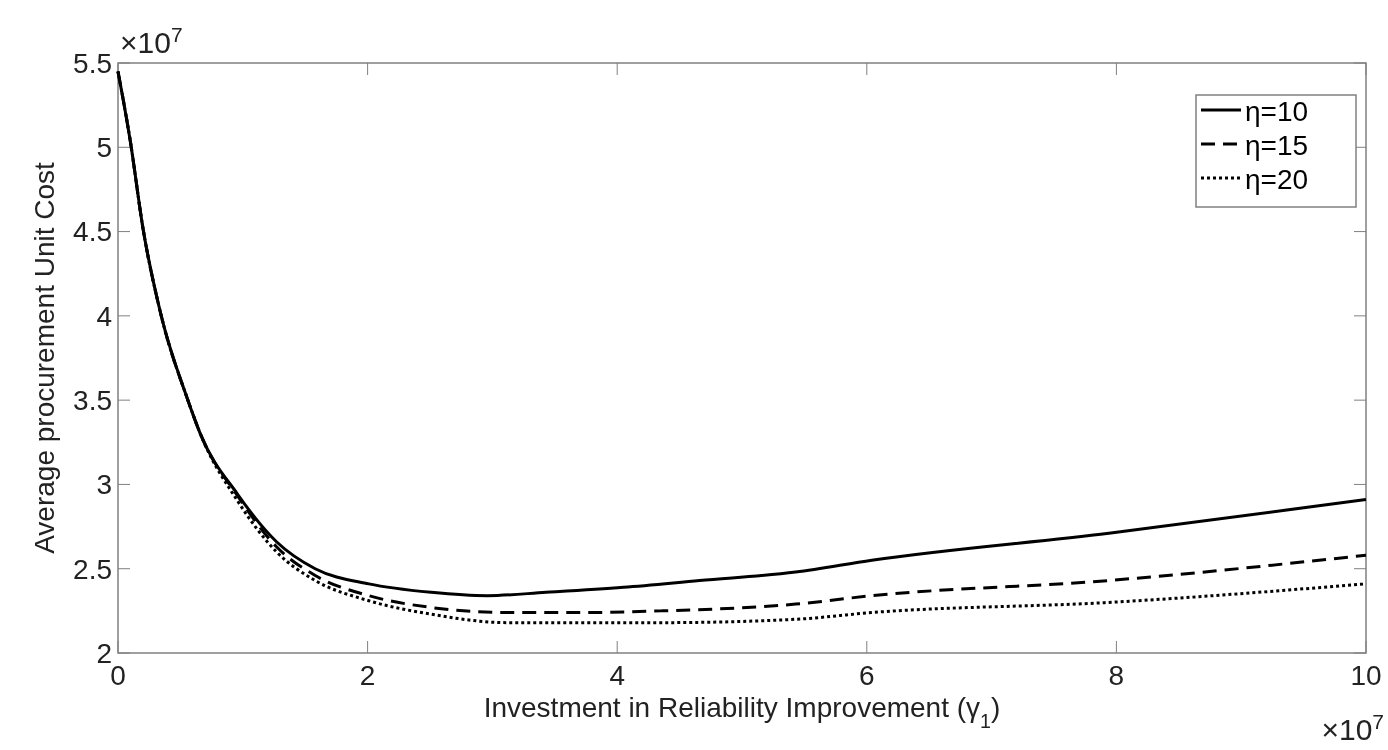 This screenshot has width=1388, height=750. Describe the element at coordinates (367, 675) in the screenshot. I see `x-tick-label: 2` at that location.